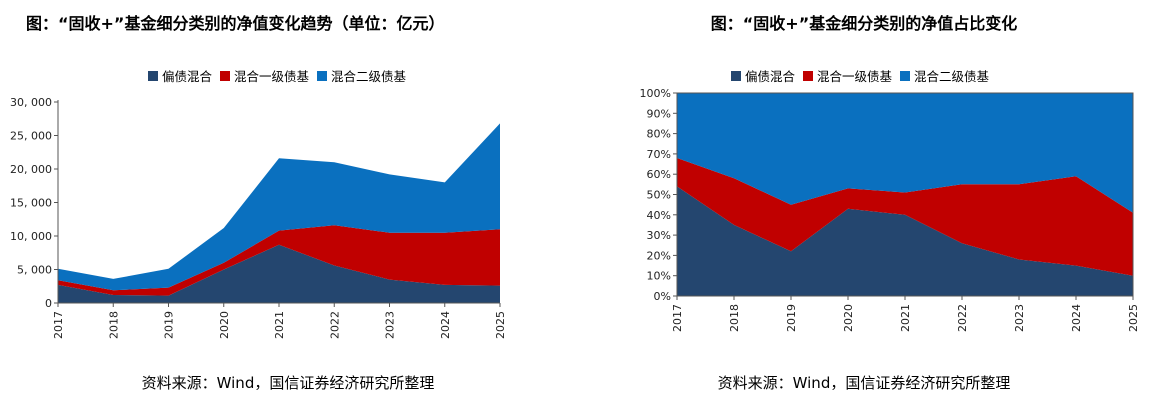  I want to click on y-tick-label: 70%, so click(659, 154).